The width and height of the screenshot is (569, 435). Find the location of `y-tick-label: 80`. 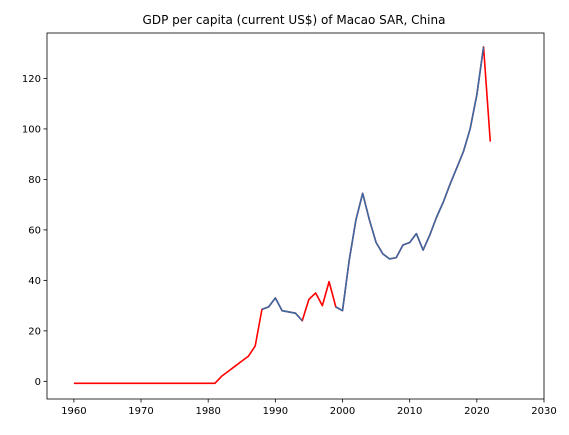

y-tick-label: 80 is located at coordinates (34, 180).